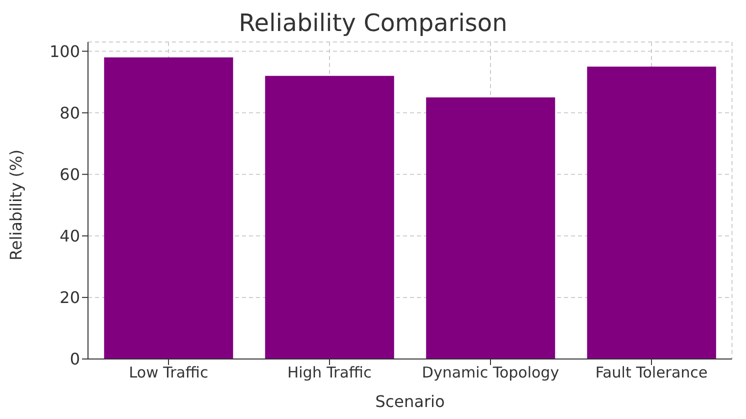 Image resolution: width=746 pixels, height=419 pixels. I want to click on x-tick-label: Dynamic Topology, so click(491, 373).